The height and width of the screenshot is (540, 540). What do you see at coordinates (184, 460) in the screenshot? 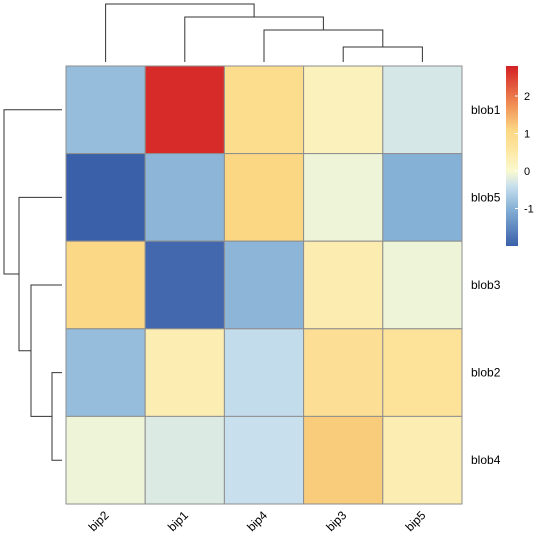
I see `heatmap-cell-blob4-bip1` at bounding box center [184, 460].